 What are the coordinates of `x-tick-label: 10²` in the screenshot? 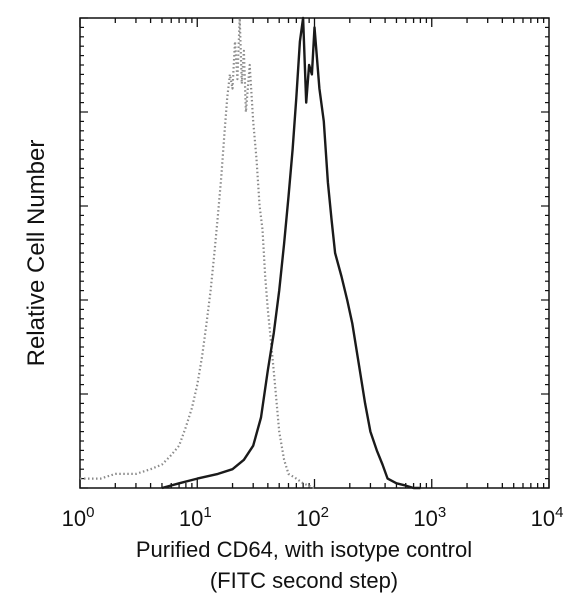 It's located at (312, 517).